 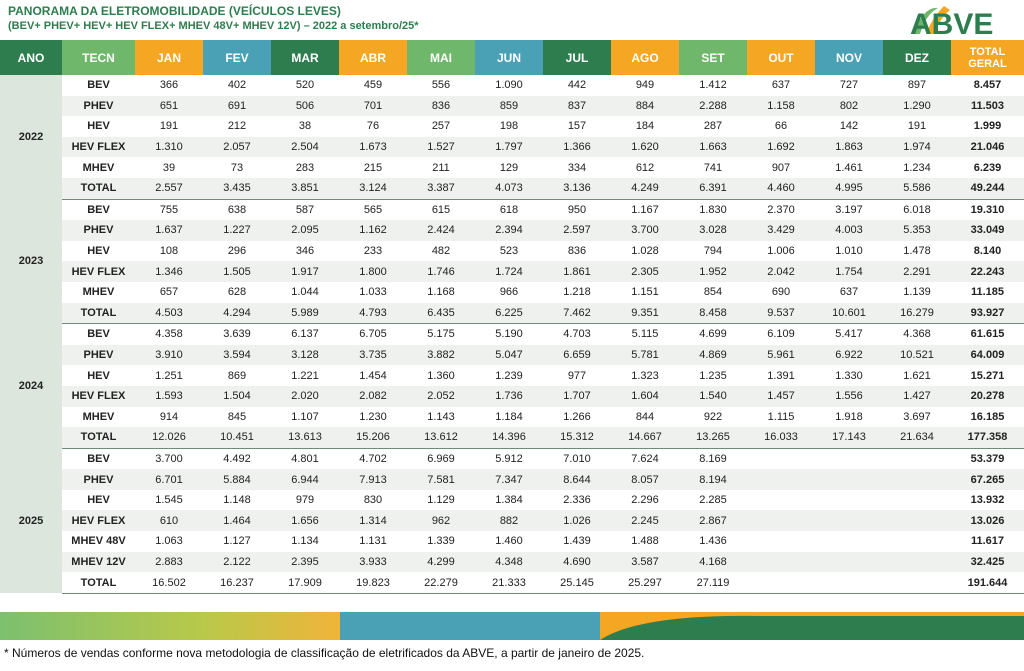 What do you see at coordinates (169, 209) in the screenshot?
I see `value-cell: 755` at bounding box center [169, 209].